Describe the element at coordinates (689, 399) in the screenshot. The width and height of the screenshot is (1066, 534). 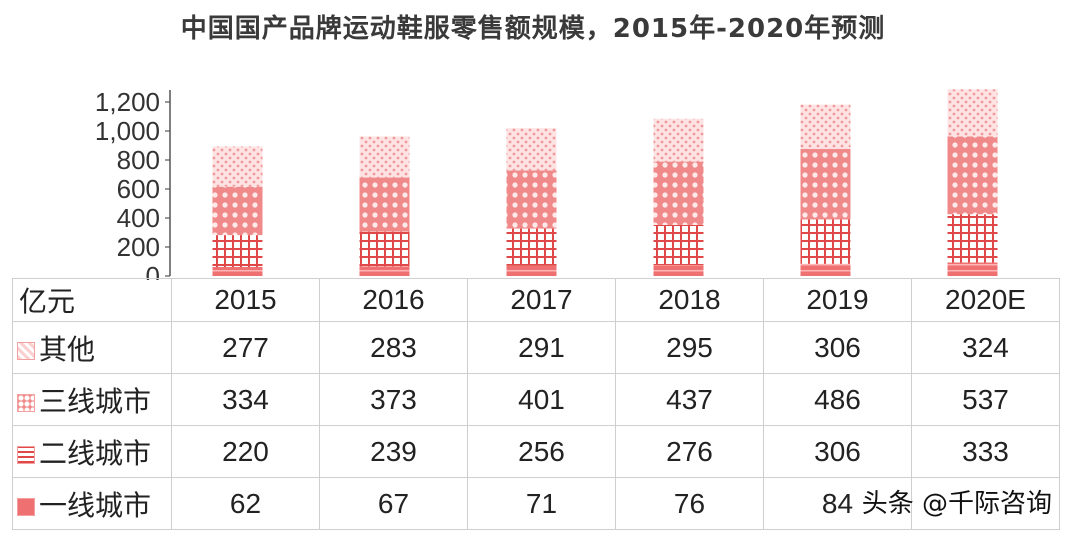
I see `table-cell: 437` at that location.